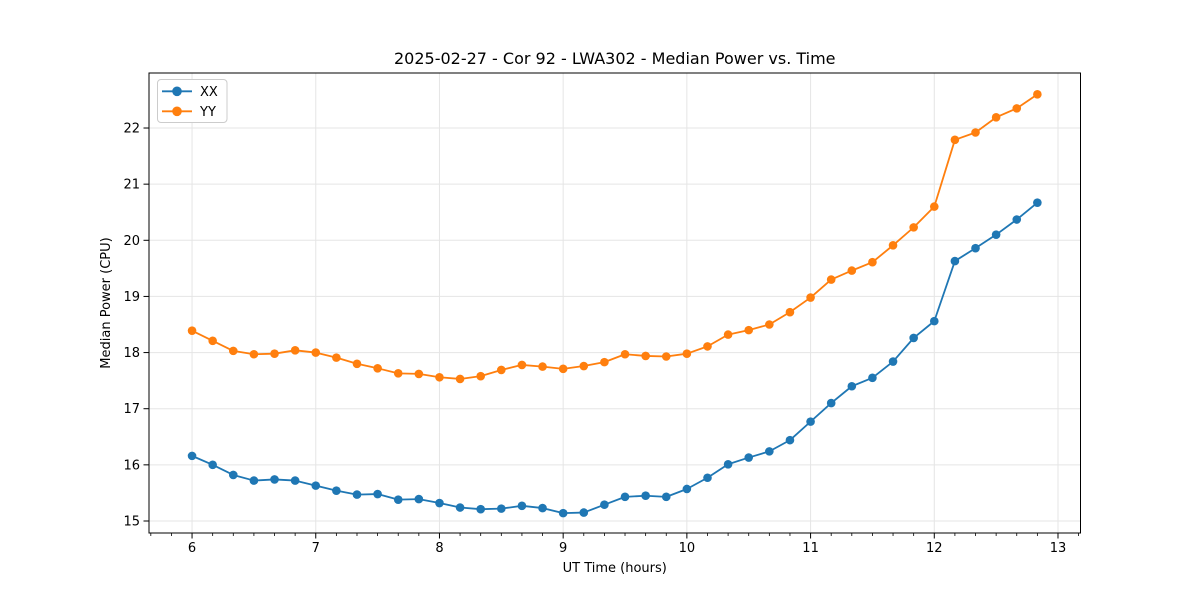 The image size is (1200, 600). Describe the element at coordinates (934, 548) in the screenshot. I see `x-tick-label: 12` at that location.